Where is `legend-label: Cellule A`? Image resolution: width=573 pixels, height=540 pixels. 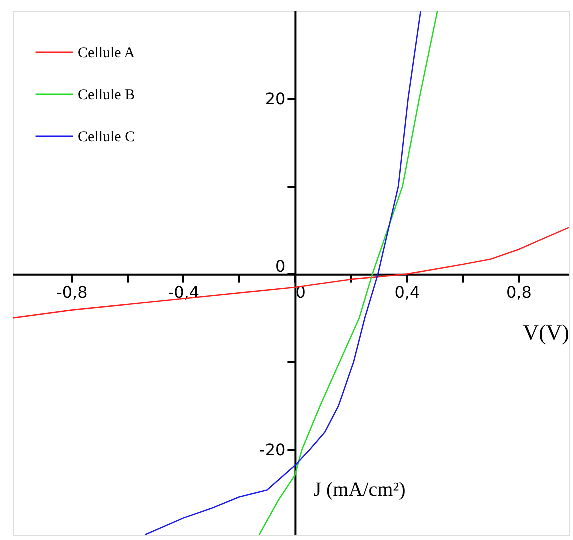
legend-label: Cellule A is located at coordinates (107, 54).